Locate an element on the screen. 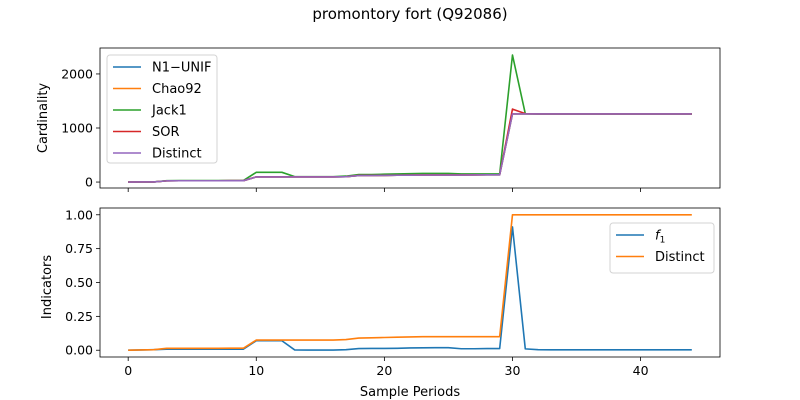 This screenshot has height=400, width=800. cardinality-legend-label-1: N1−UNIF is located at coordinates (181, 68).